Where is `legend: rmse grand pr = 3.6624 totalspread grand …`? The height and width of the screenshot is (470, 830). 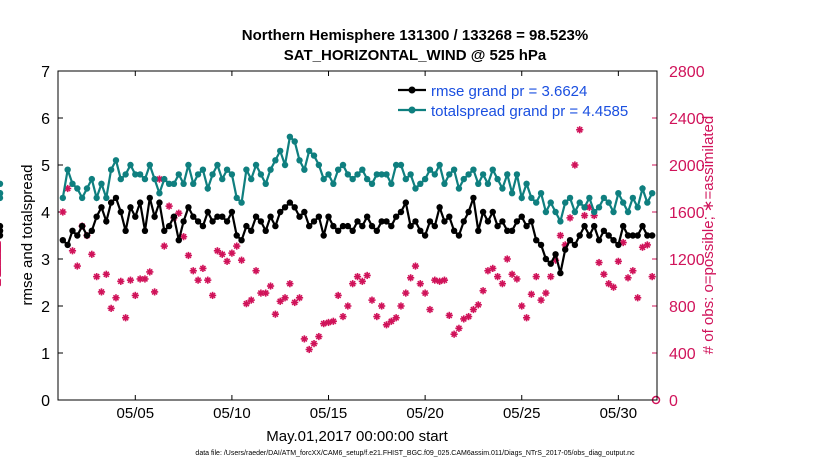
legend: rmse grand pr = 3.6624 totalspread grand … is located at coordinates (513, 101).